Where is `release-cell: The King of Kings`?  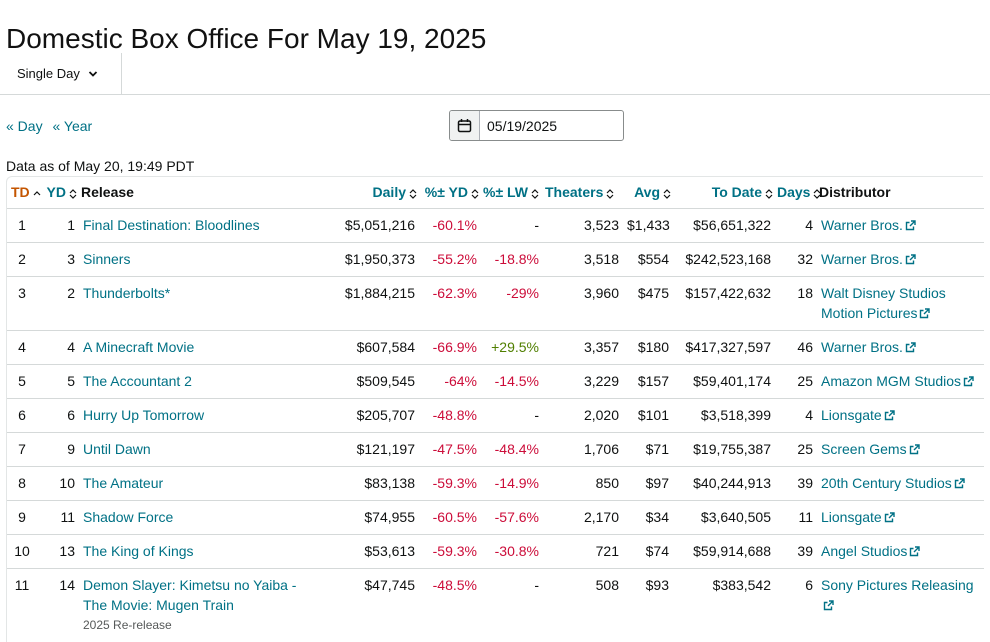 release-cell: The King of Kings is located at coordinates (203, 550).